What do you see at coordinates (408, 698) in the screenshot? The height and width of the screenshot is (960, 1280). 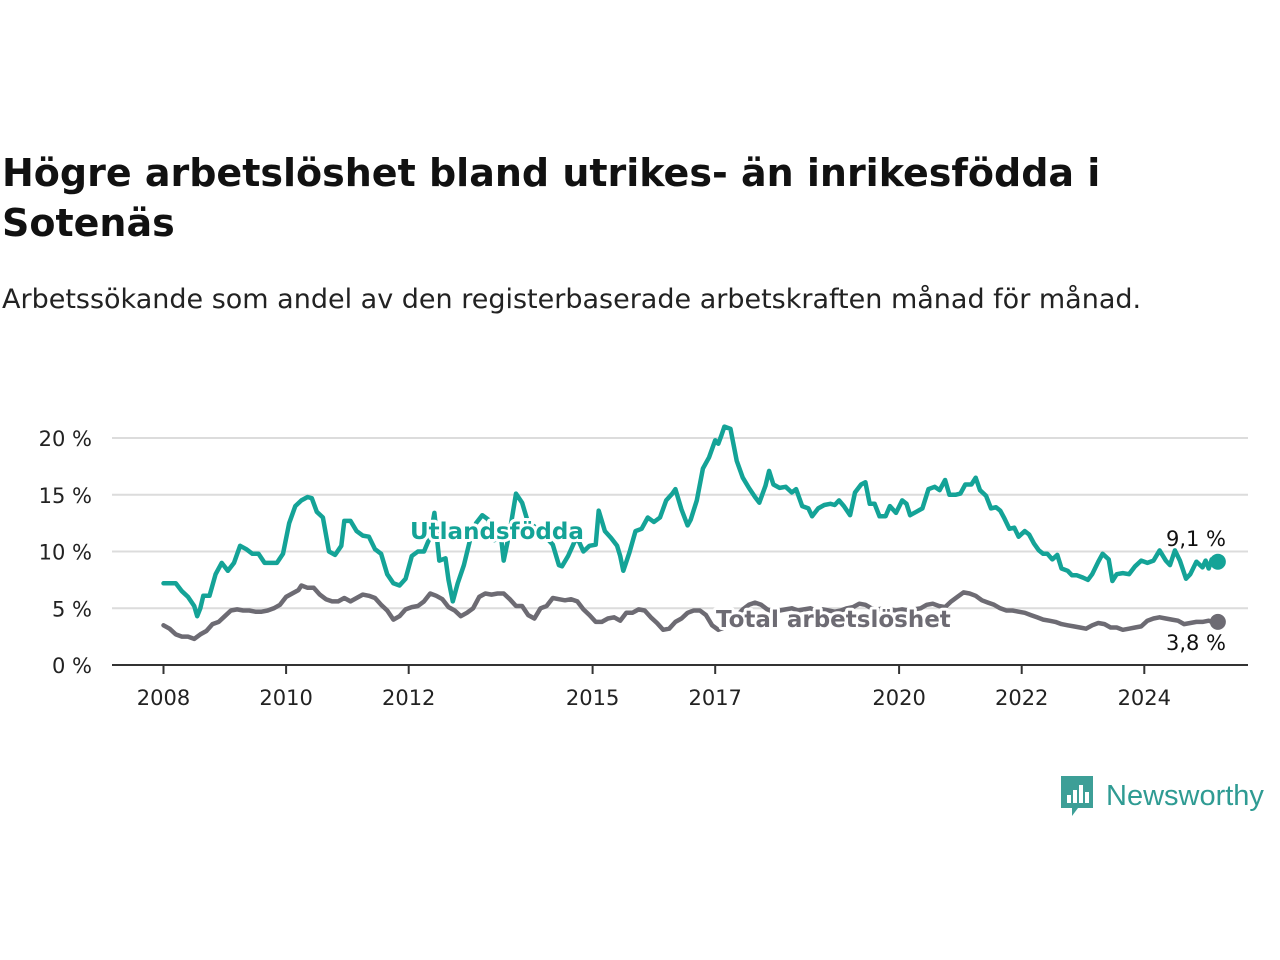 I see `x-tick-label: 2012` at bounding box center [408, 698].